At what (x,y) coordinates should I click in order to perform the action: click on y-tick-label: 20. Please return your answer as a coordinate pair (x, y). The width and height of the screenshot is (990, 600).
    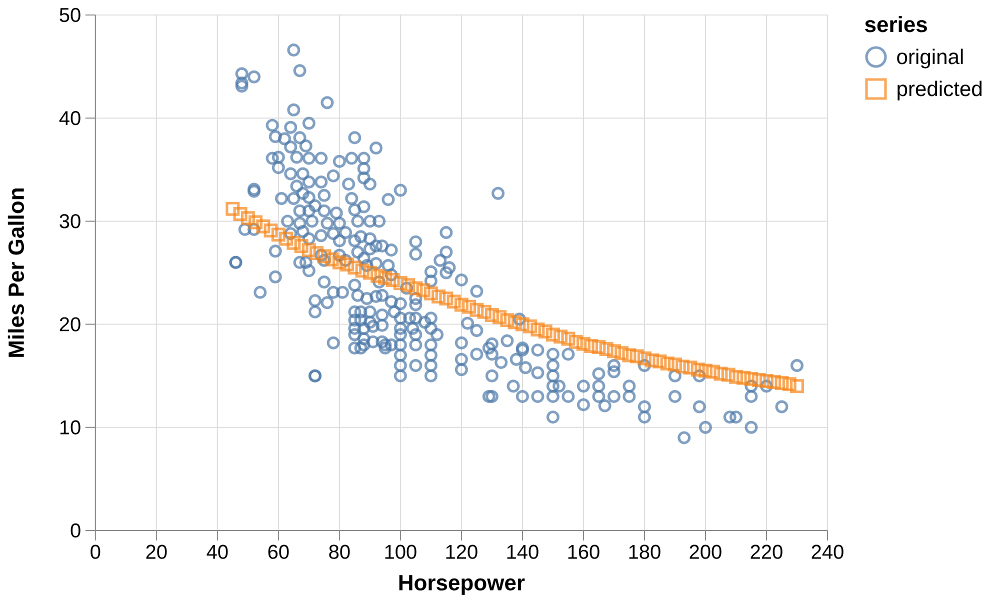
    Looking at the image, I should click on (70, 324).